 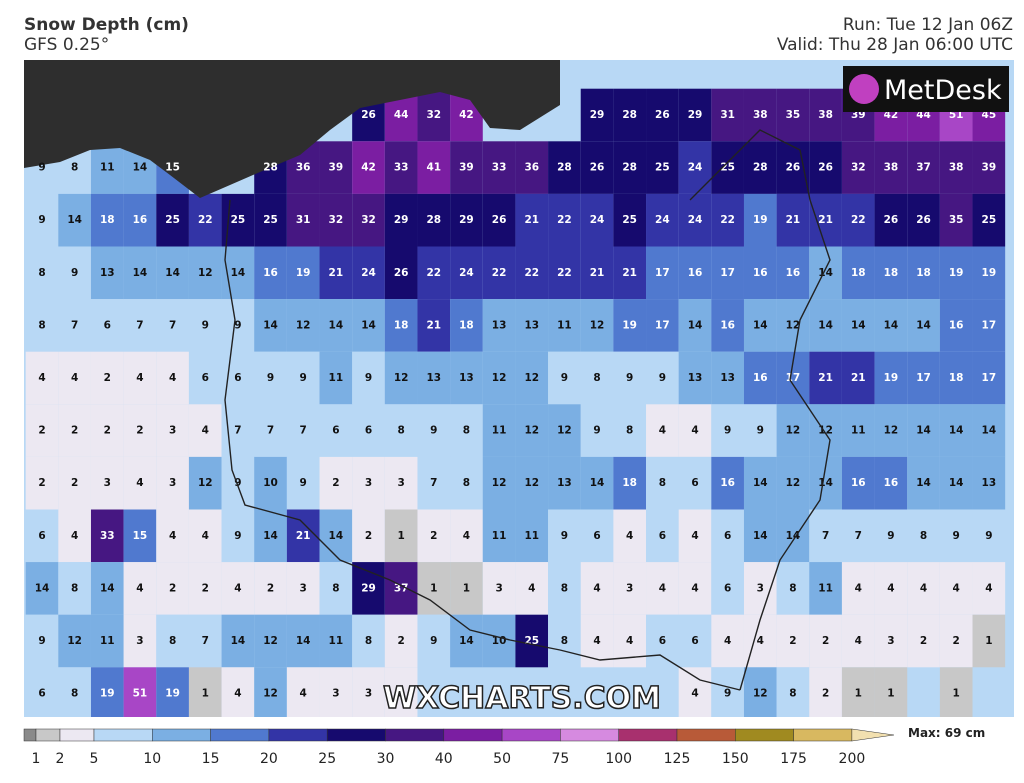 I want to click on snow-value: 38, so click(x=760, y=115).